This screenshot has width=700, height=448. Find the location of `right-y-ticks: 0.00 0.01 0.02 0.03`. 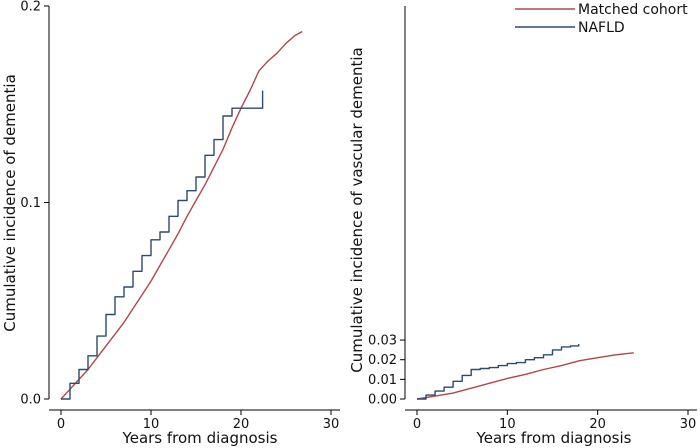

right-y-ticks: 0.00 0.01 0.02 0.03 is located at coordinates (386, 371).